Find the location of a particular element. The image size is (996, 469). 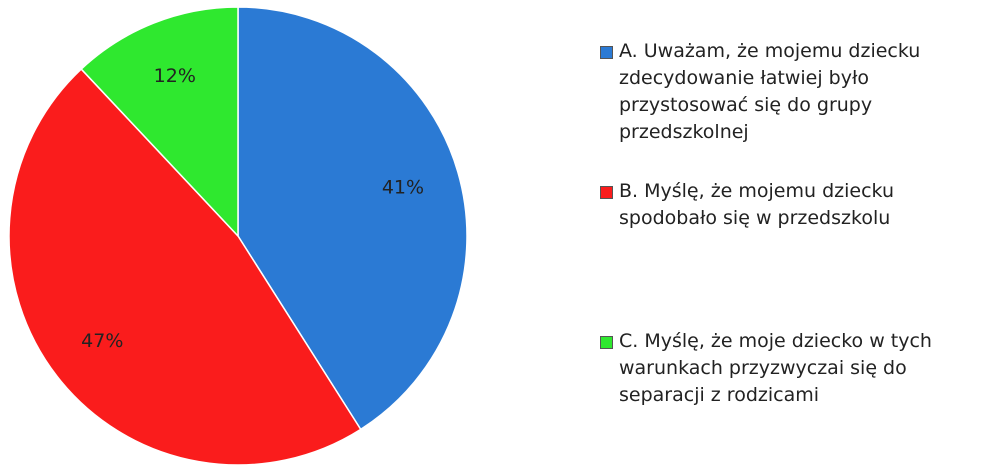

data-label: 47% is located at coordinates (102, 341).